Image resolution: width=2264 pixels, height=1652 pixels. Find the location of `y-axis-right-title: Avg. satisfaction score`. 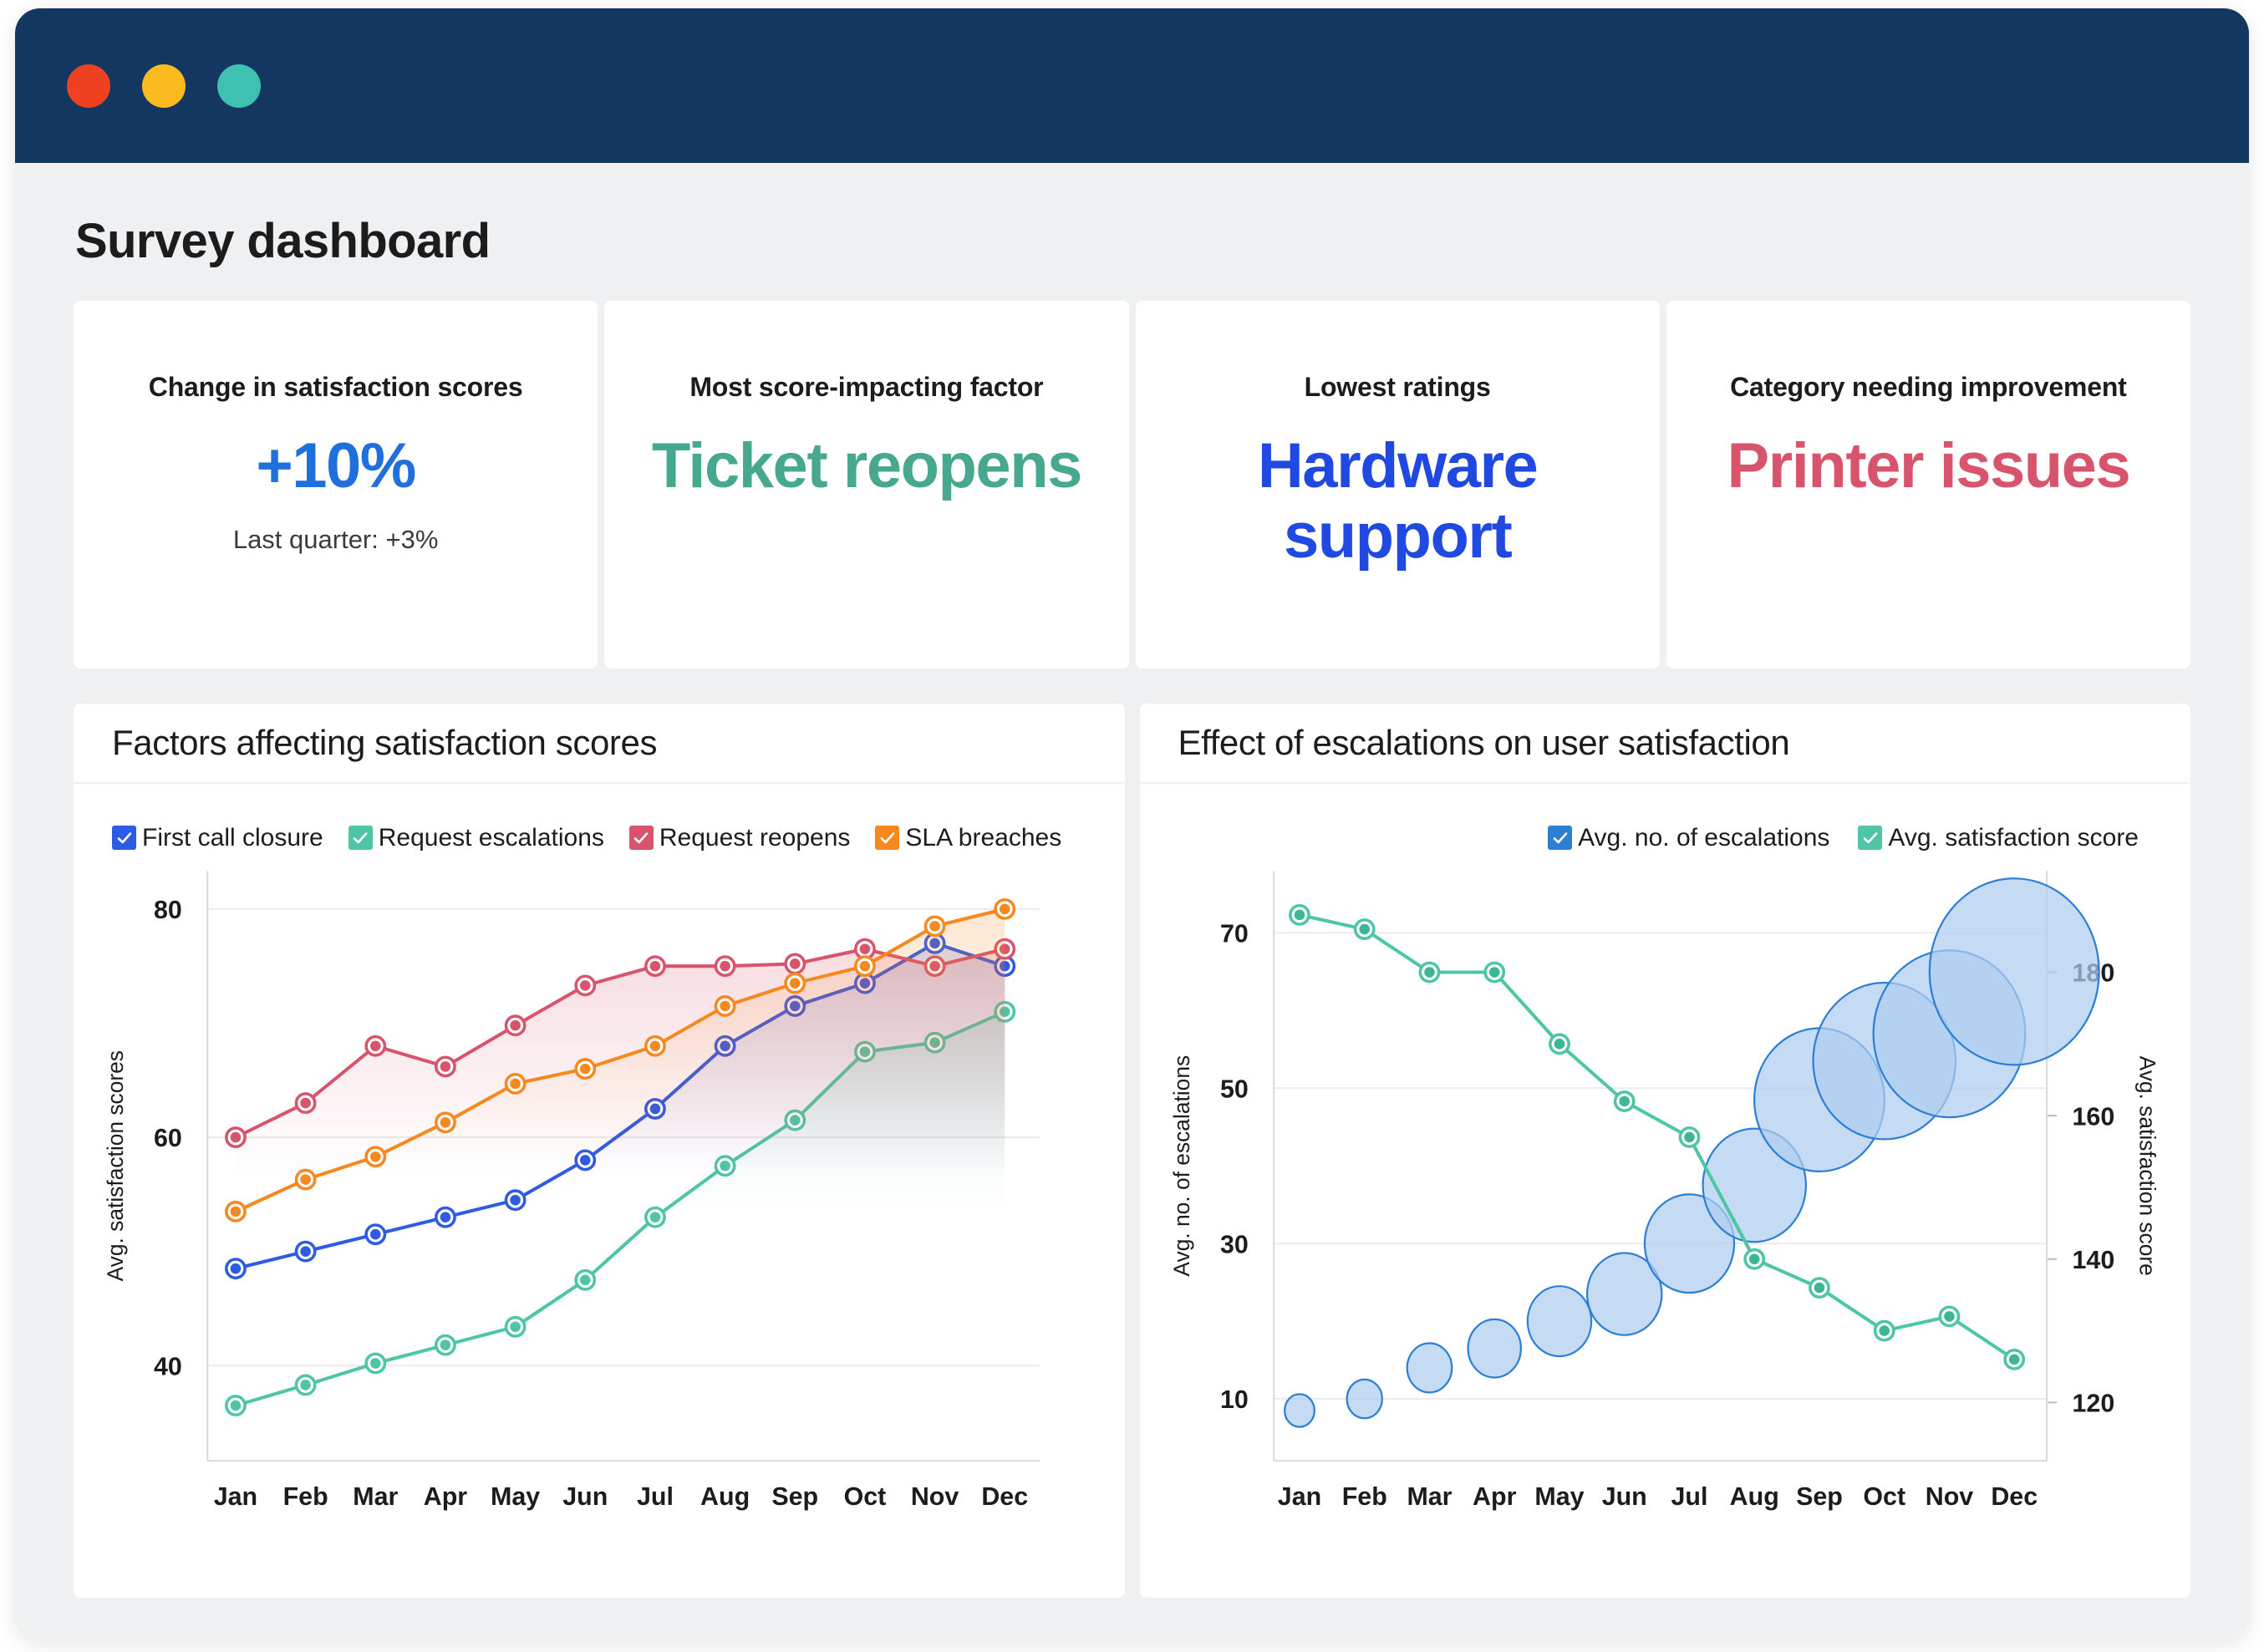

y-axis-right-title: Avg. satisfaction score is located at coordinates (2147, 1165).